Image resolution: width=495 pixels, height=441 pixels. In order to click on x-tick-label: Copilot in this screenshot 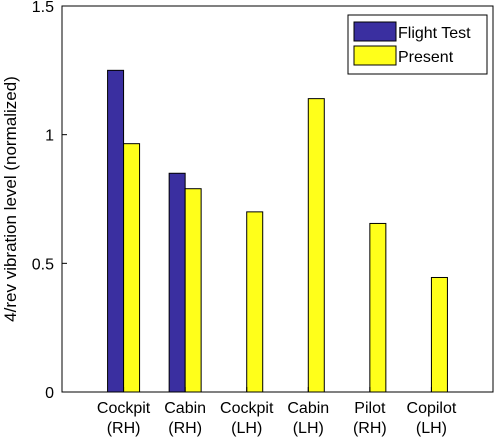, I will do `click(432, 408)`.